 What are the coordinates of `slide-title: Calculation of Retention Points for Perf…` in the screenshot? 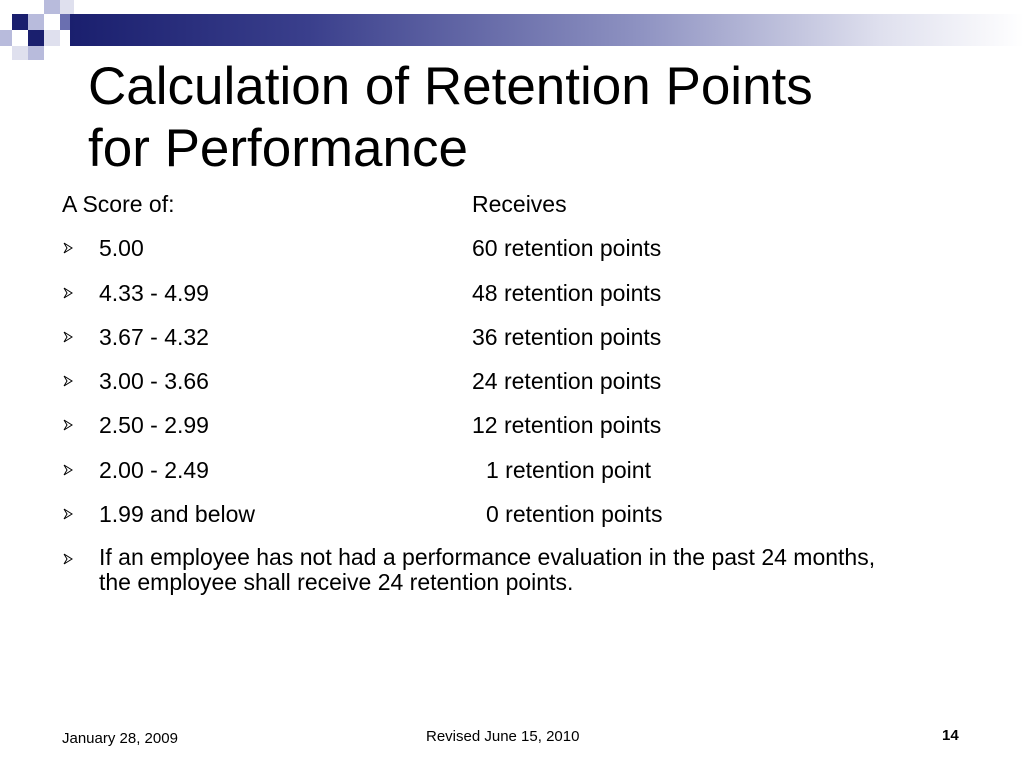 It's located at (538, 118).